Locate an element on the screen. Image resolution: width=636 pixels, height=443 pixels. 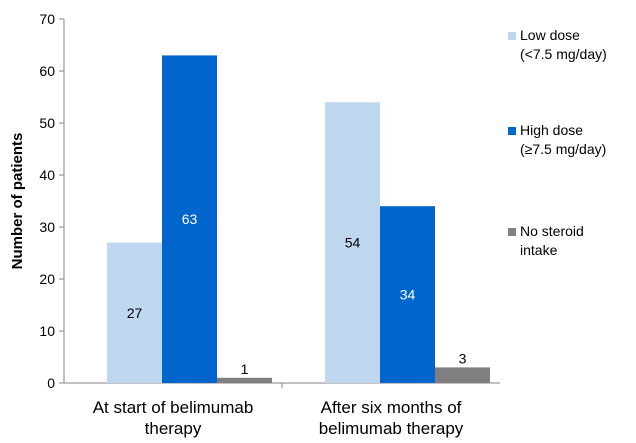
legend-label: (≥7.5 mg/day) is located at coordinates (563, 149).